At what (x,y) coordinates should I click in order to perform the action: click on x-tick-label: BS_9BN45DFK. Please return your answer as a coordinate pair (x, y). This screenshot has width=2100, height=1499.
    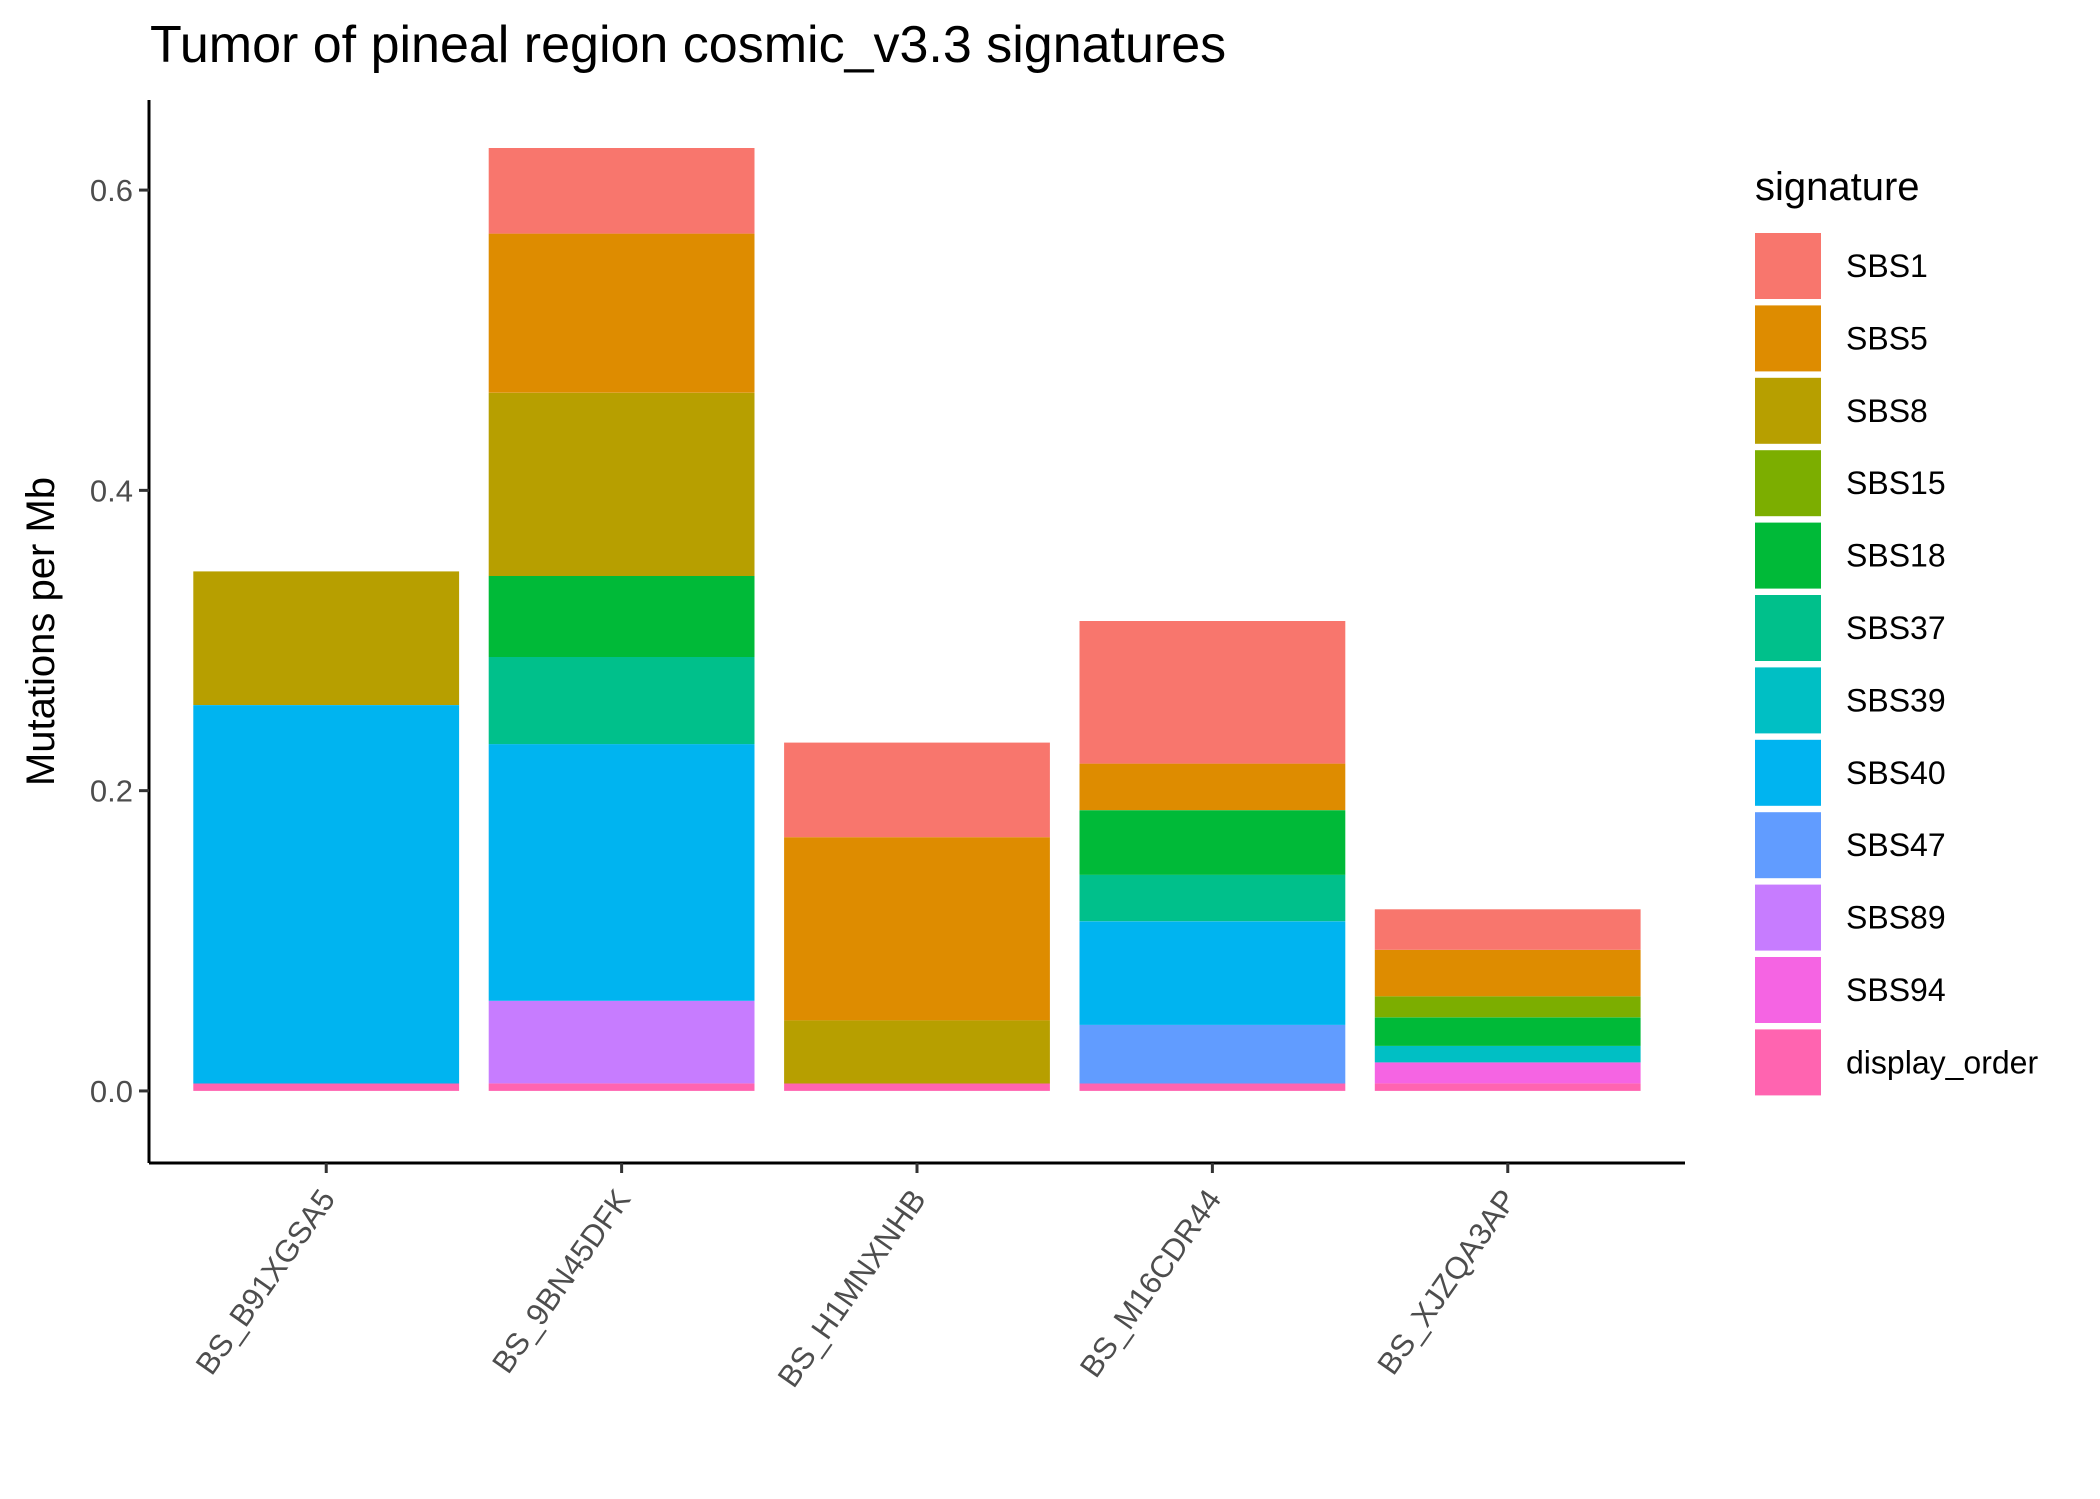
    Looking at the image, I should click on (561, 1281).